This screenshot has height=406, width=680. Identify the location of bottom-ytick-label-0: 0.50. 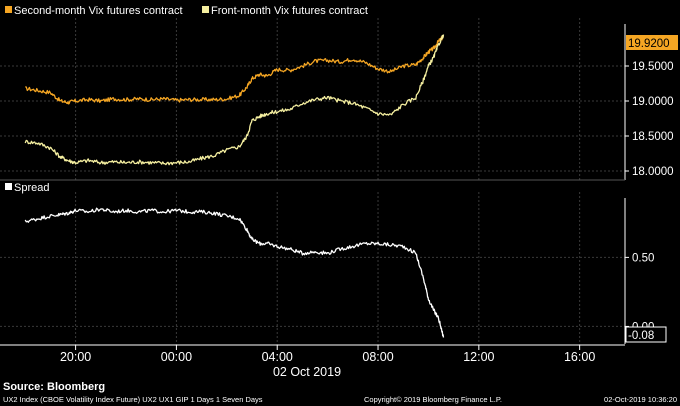
(643, 258).